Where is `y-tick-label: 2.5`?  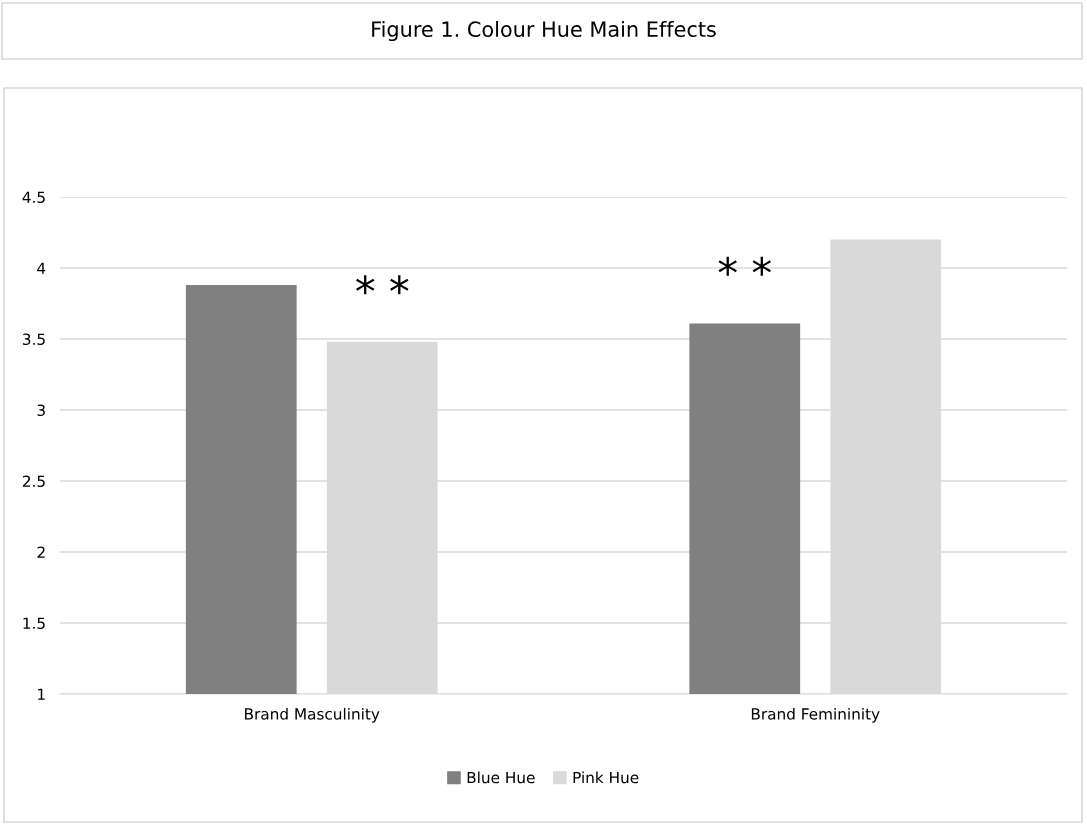 y-tick-label: 2.5 is located at coordinates (33, 481).